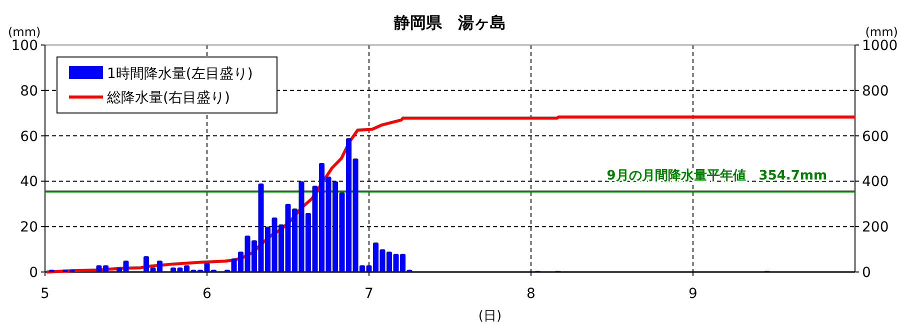 This screenshot has width=906, height=331. I want to click on y2-tick-label: 600, so click(875, 136).